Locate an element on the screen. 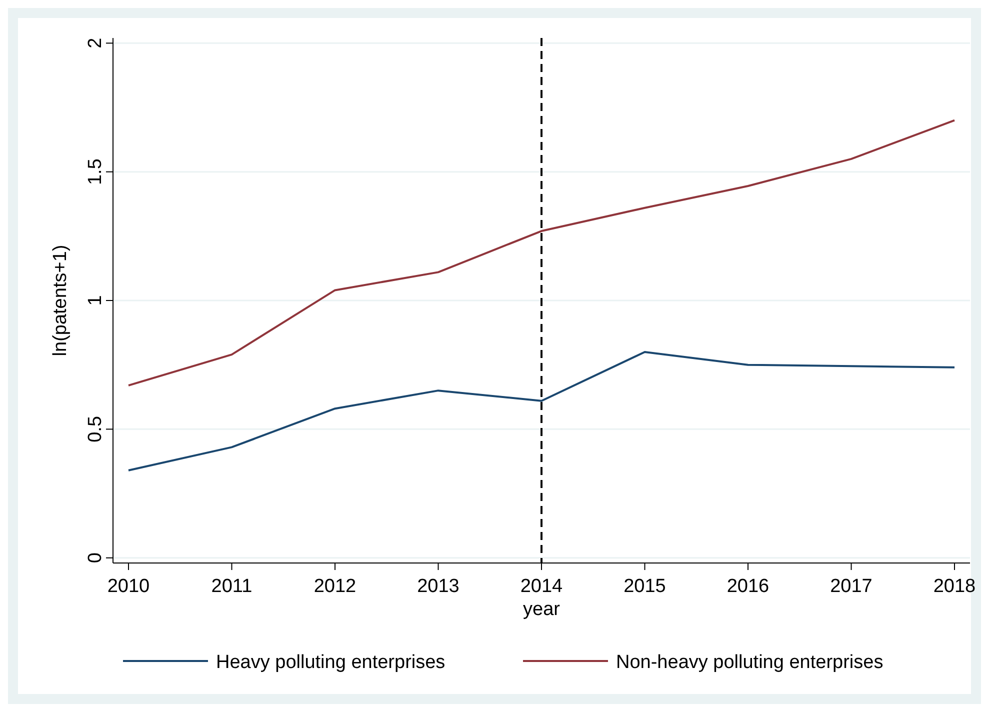 The width and height of the screenshot is (989, 712). x-tick-label: 2012 is located at coordinates (335, 586).